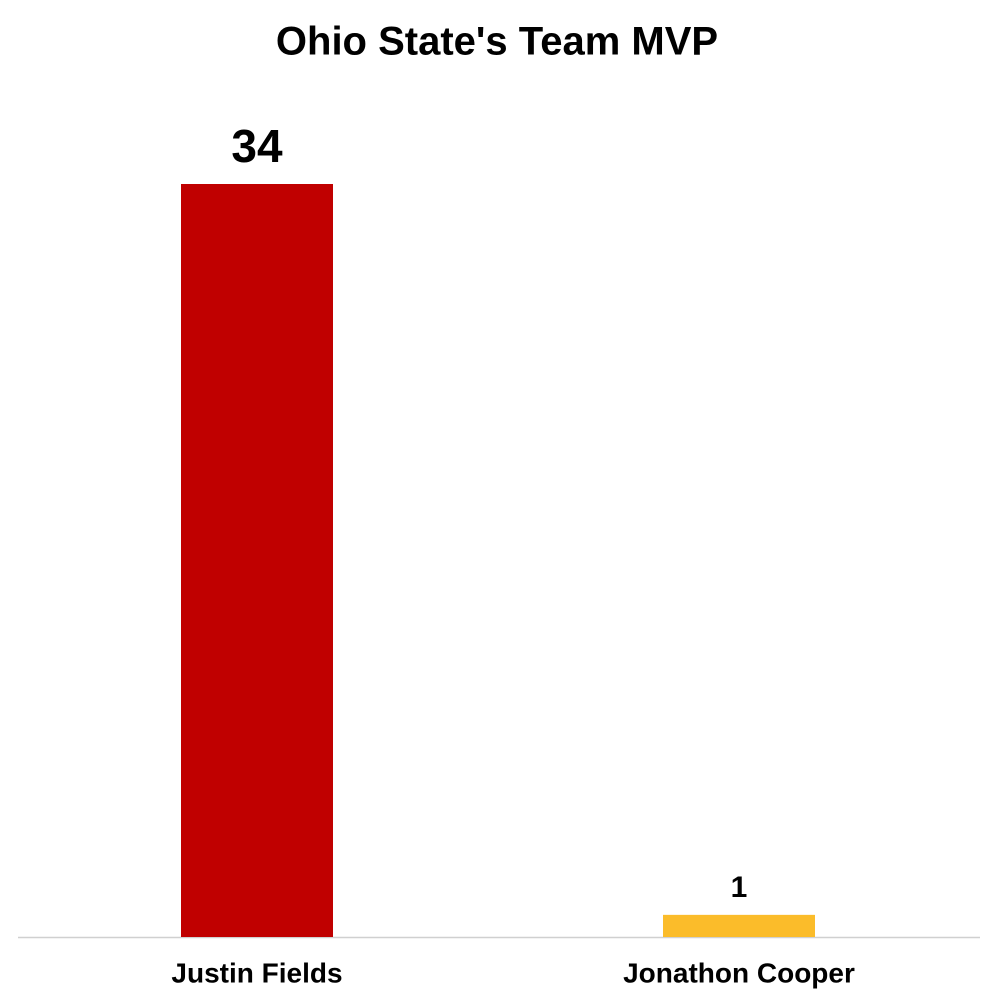  What do you see at coordinates (739, 887) in the screenshot?
I see `data-label: 1` at bounding box center [739, 887].